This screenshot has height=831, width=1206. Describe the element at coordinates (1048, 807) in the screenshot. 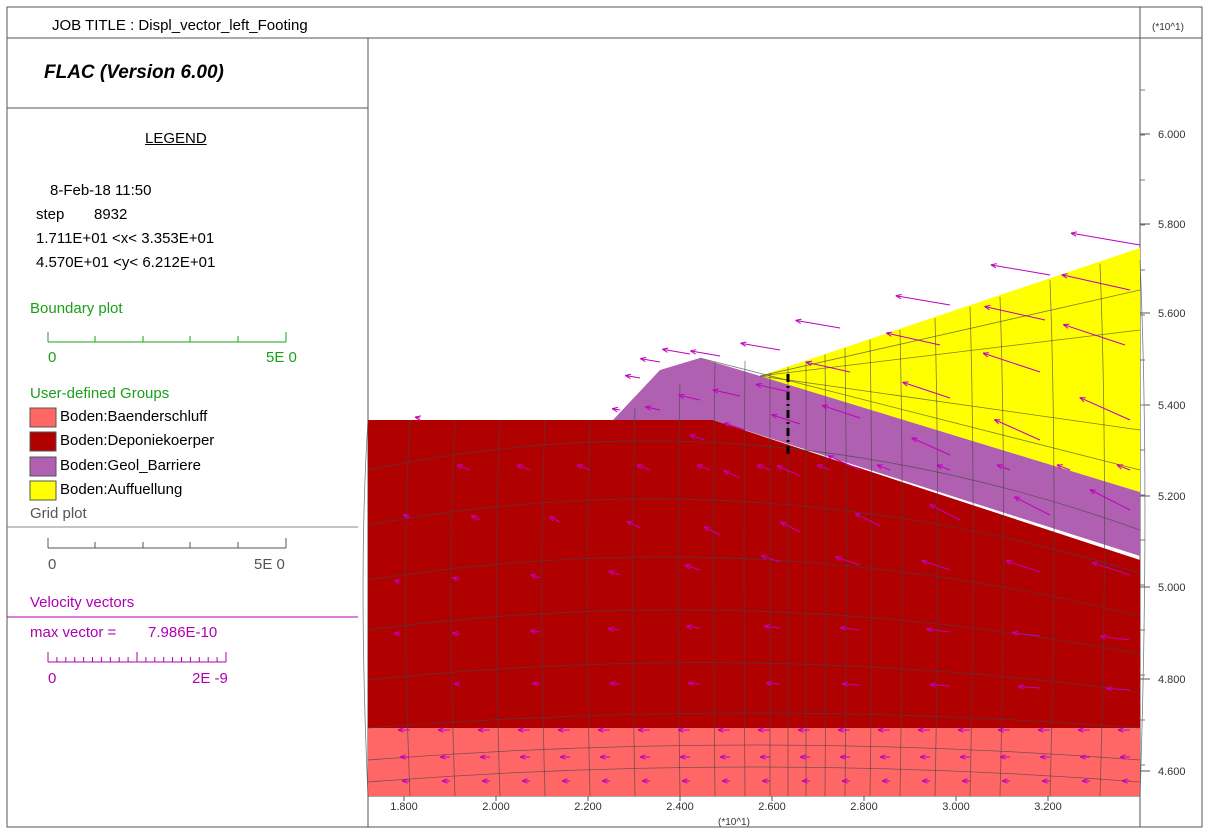

I see `x-tick-label: 3.200` at that location.